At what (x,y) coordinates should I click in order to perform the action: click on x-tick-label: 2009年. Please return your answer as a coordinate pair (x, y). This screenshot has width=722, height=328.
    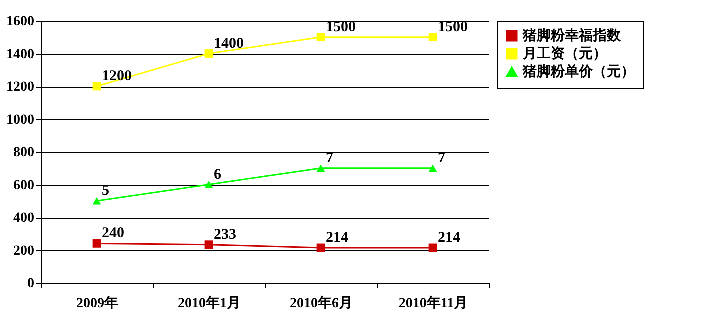
    Looking at the image, I should click on (97, 304).